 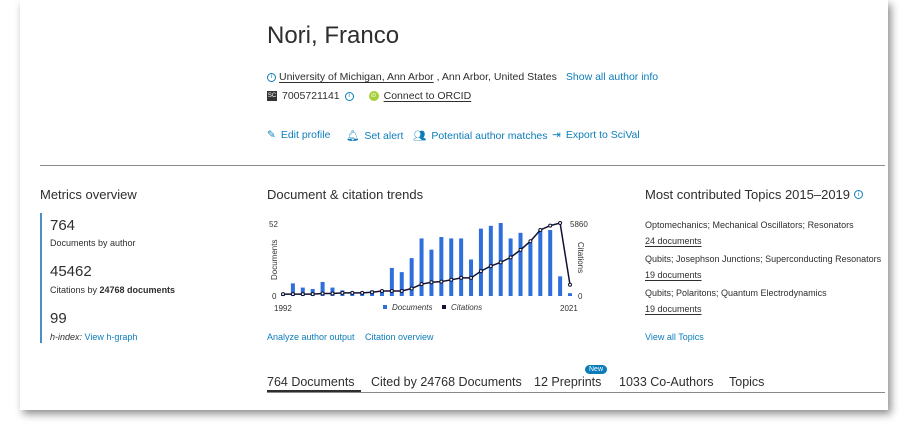 What do you see at coordinates (311, 382) in the screenshot?
I see `tab-documents: 764 Documents` at bounding box center [311, 382].